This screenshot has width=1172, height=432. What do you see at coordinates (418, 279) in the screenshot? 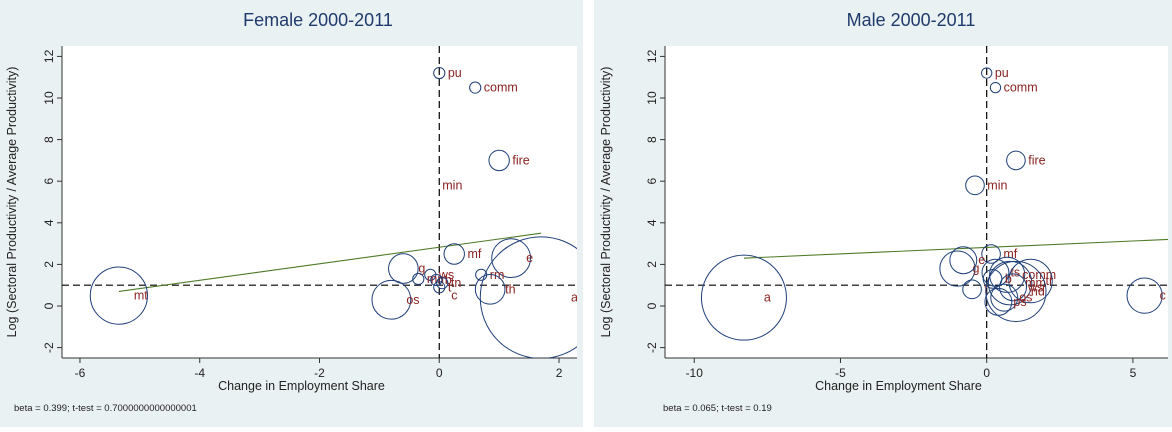
I see `female-bubble-mm` at bounding box center [418, 279].